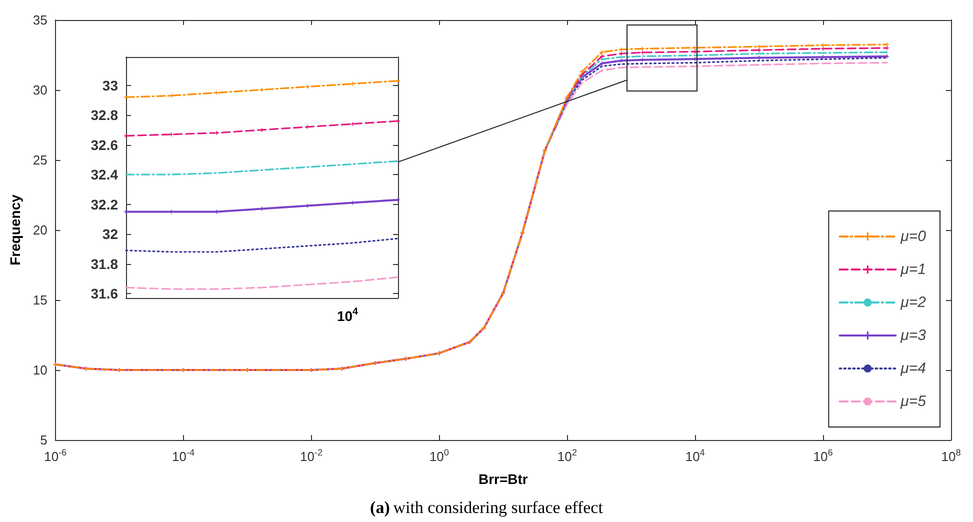 Image resolution: width=973 pixels, height=522 pixels. What do you see at coordinates (913, 335) in the screenshot?
I see `legend-label: μ=3` at bounding box center [913, 335].